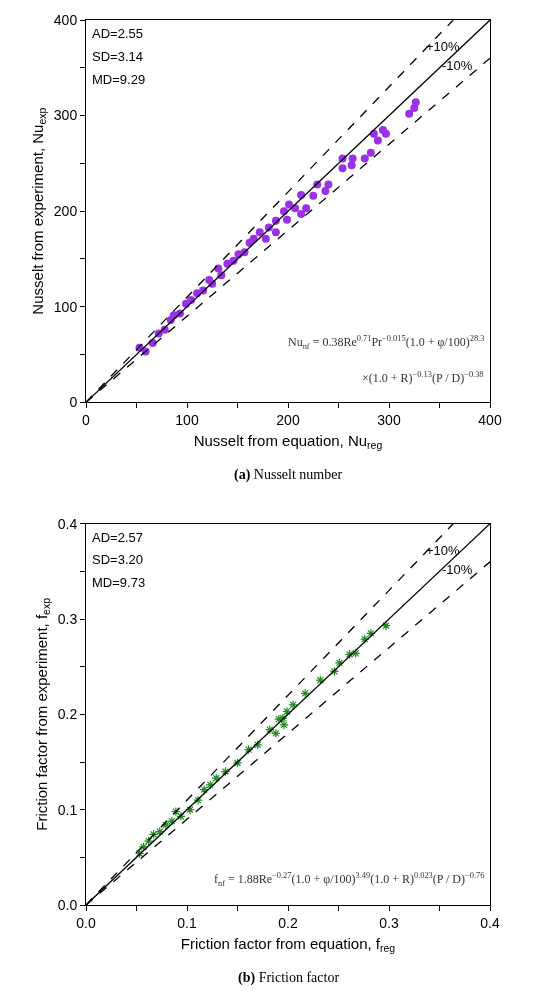 The image size is (554, 1001). I want to click on x-axis-title: Nusselt from equation, Nu$_{reg}$, so click(288, 442).